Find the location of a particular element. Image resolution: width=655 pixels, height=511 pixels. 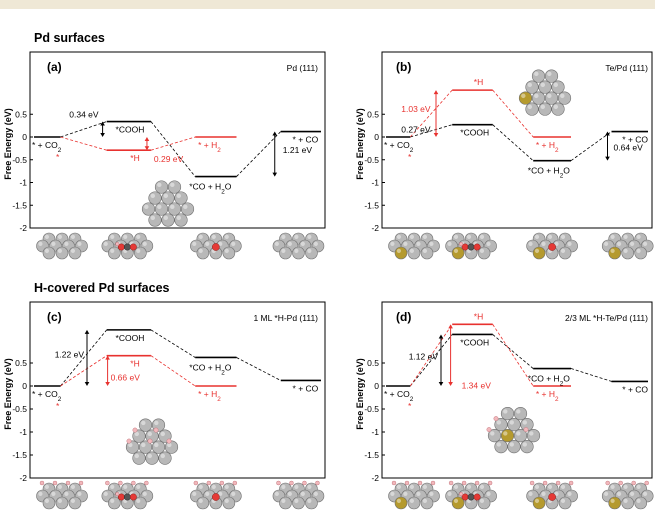

y-tick-label: -1 is located at coordinates (23, 432).